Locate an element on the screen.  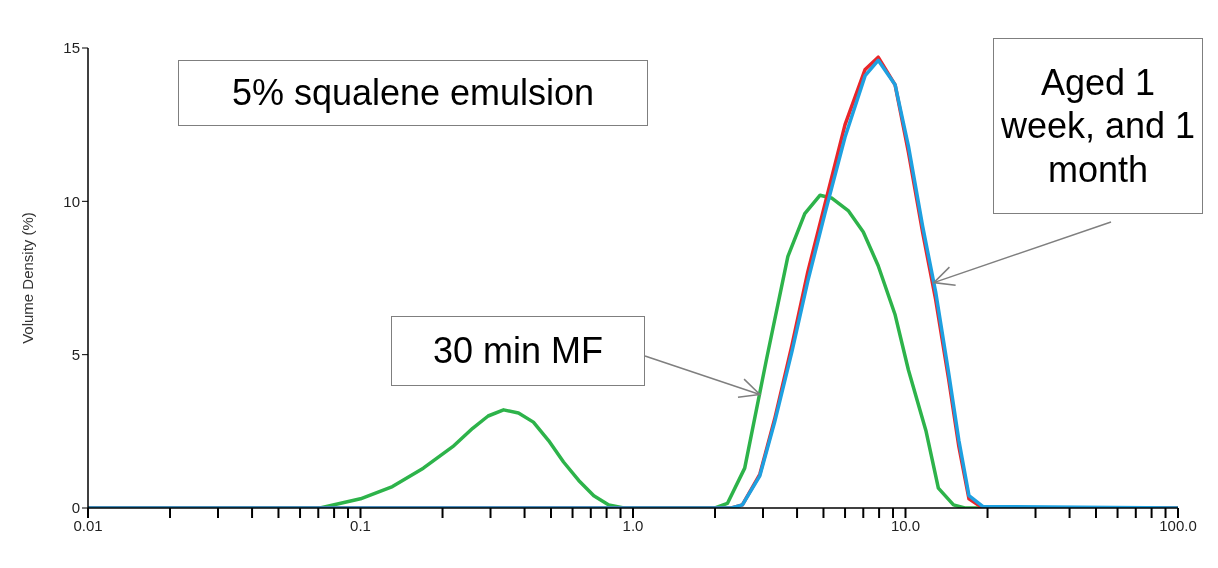
annotation: 30 min MF is located at coordinates (518, 351).